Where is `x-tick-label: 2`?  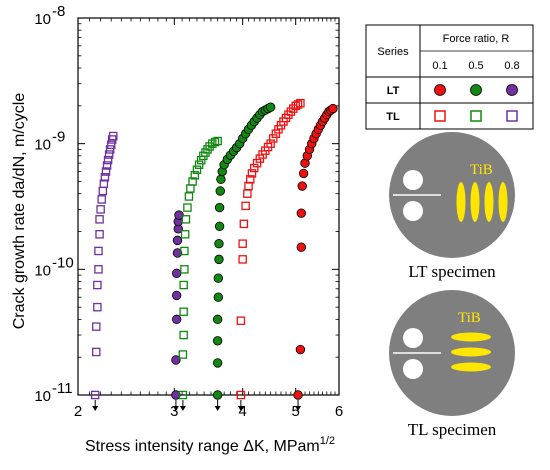 x-tick-label: 2 is located at coordinates (78, 411).